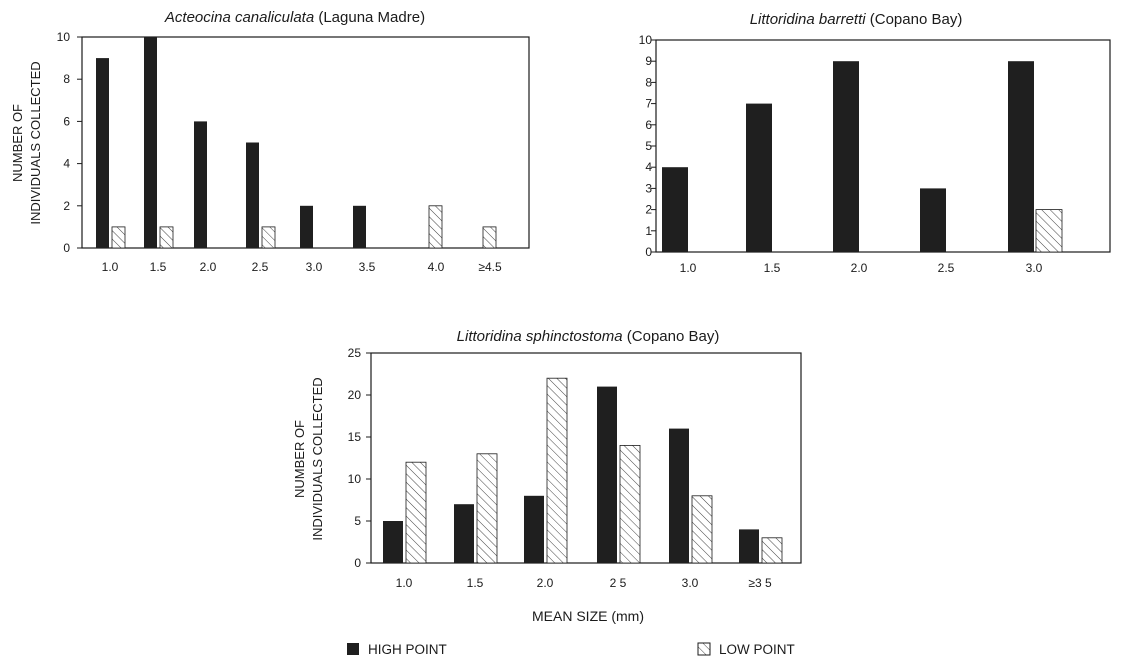 This screenshot has width=1123, height=665. Describe the element at coordinates (279, 152) in the screenshot. I see `marks: 0 2 4 6 8 10 1.0 1.5 2.0 2.5 3.0 3.5 4.0 ≥4.5` at that location.